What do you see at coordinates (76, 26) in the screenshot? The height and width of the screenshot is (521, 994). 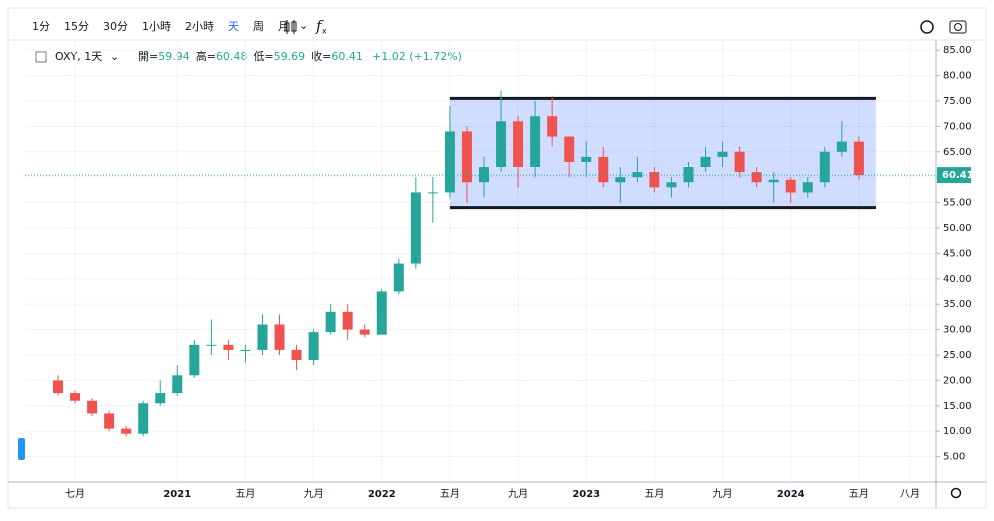 I see `interval-button: 15分` at bounding box center [76, 26].